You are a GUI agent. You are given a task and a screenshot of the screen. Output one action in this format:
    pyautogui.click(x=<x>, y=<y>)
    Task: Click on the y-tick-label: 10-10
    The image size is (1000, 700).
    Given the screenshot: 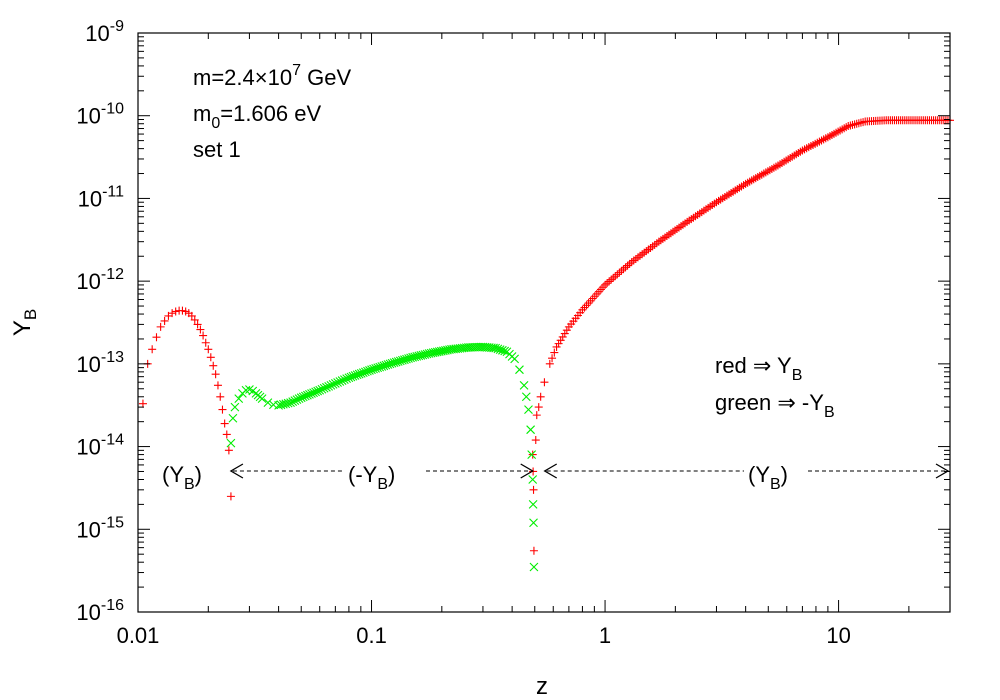 What is the action you would take?
    pyautogui.click(x=100, y=115)
    